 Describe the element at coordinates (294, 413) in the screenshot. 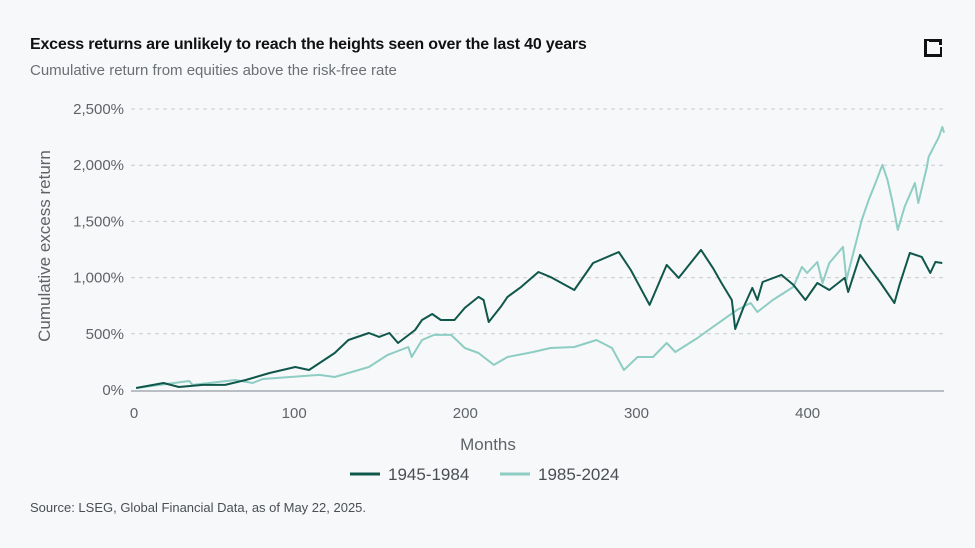

I see `x-tick-label: 100` at that location.